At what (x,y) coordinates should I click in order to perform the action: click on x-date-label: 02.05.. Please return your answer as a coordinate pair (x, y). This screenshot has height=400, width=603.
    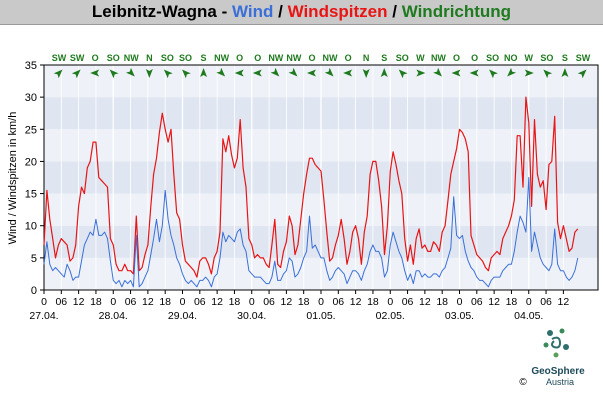
    Looking at the image, I should click on (390, 316).